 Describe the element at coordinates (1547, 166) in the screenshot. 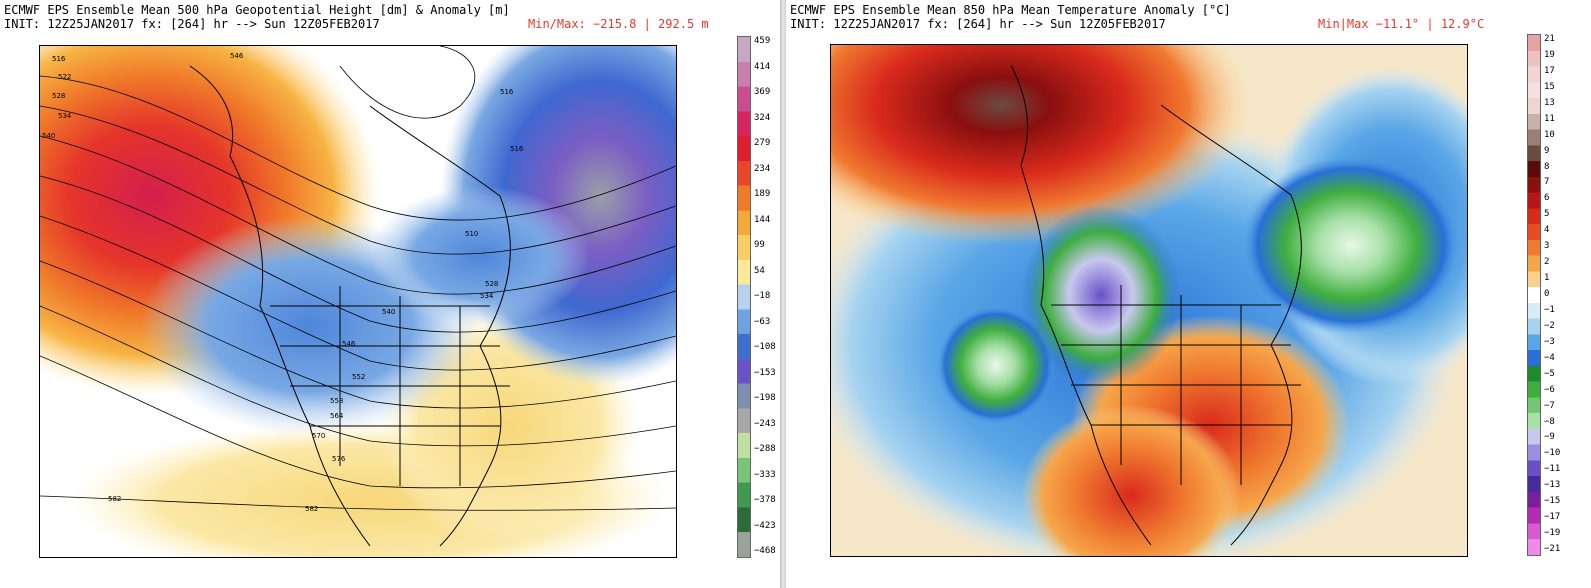

I see `temperature-colorbar-tick-label: 8` at that location.